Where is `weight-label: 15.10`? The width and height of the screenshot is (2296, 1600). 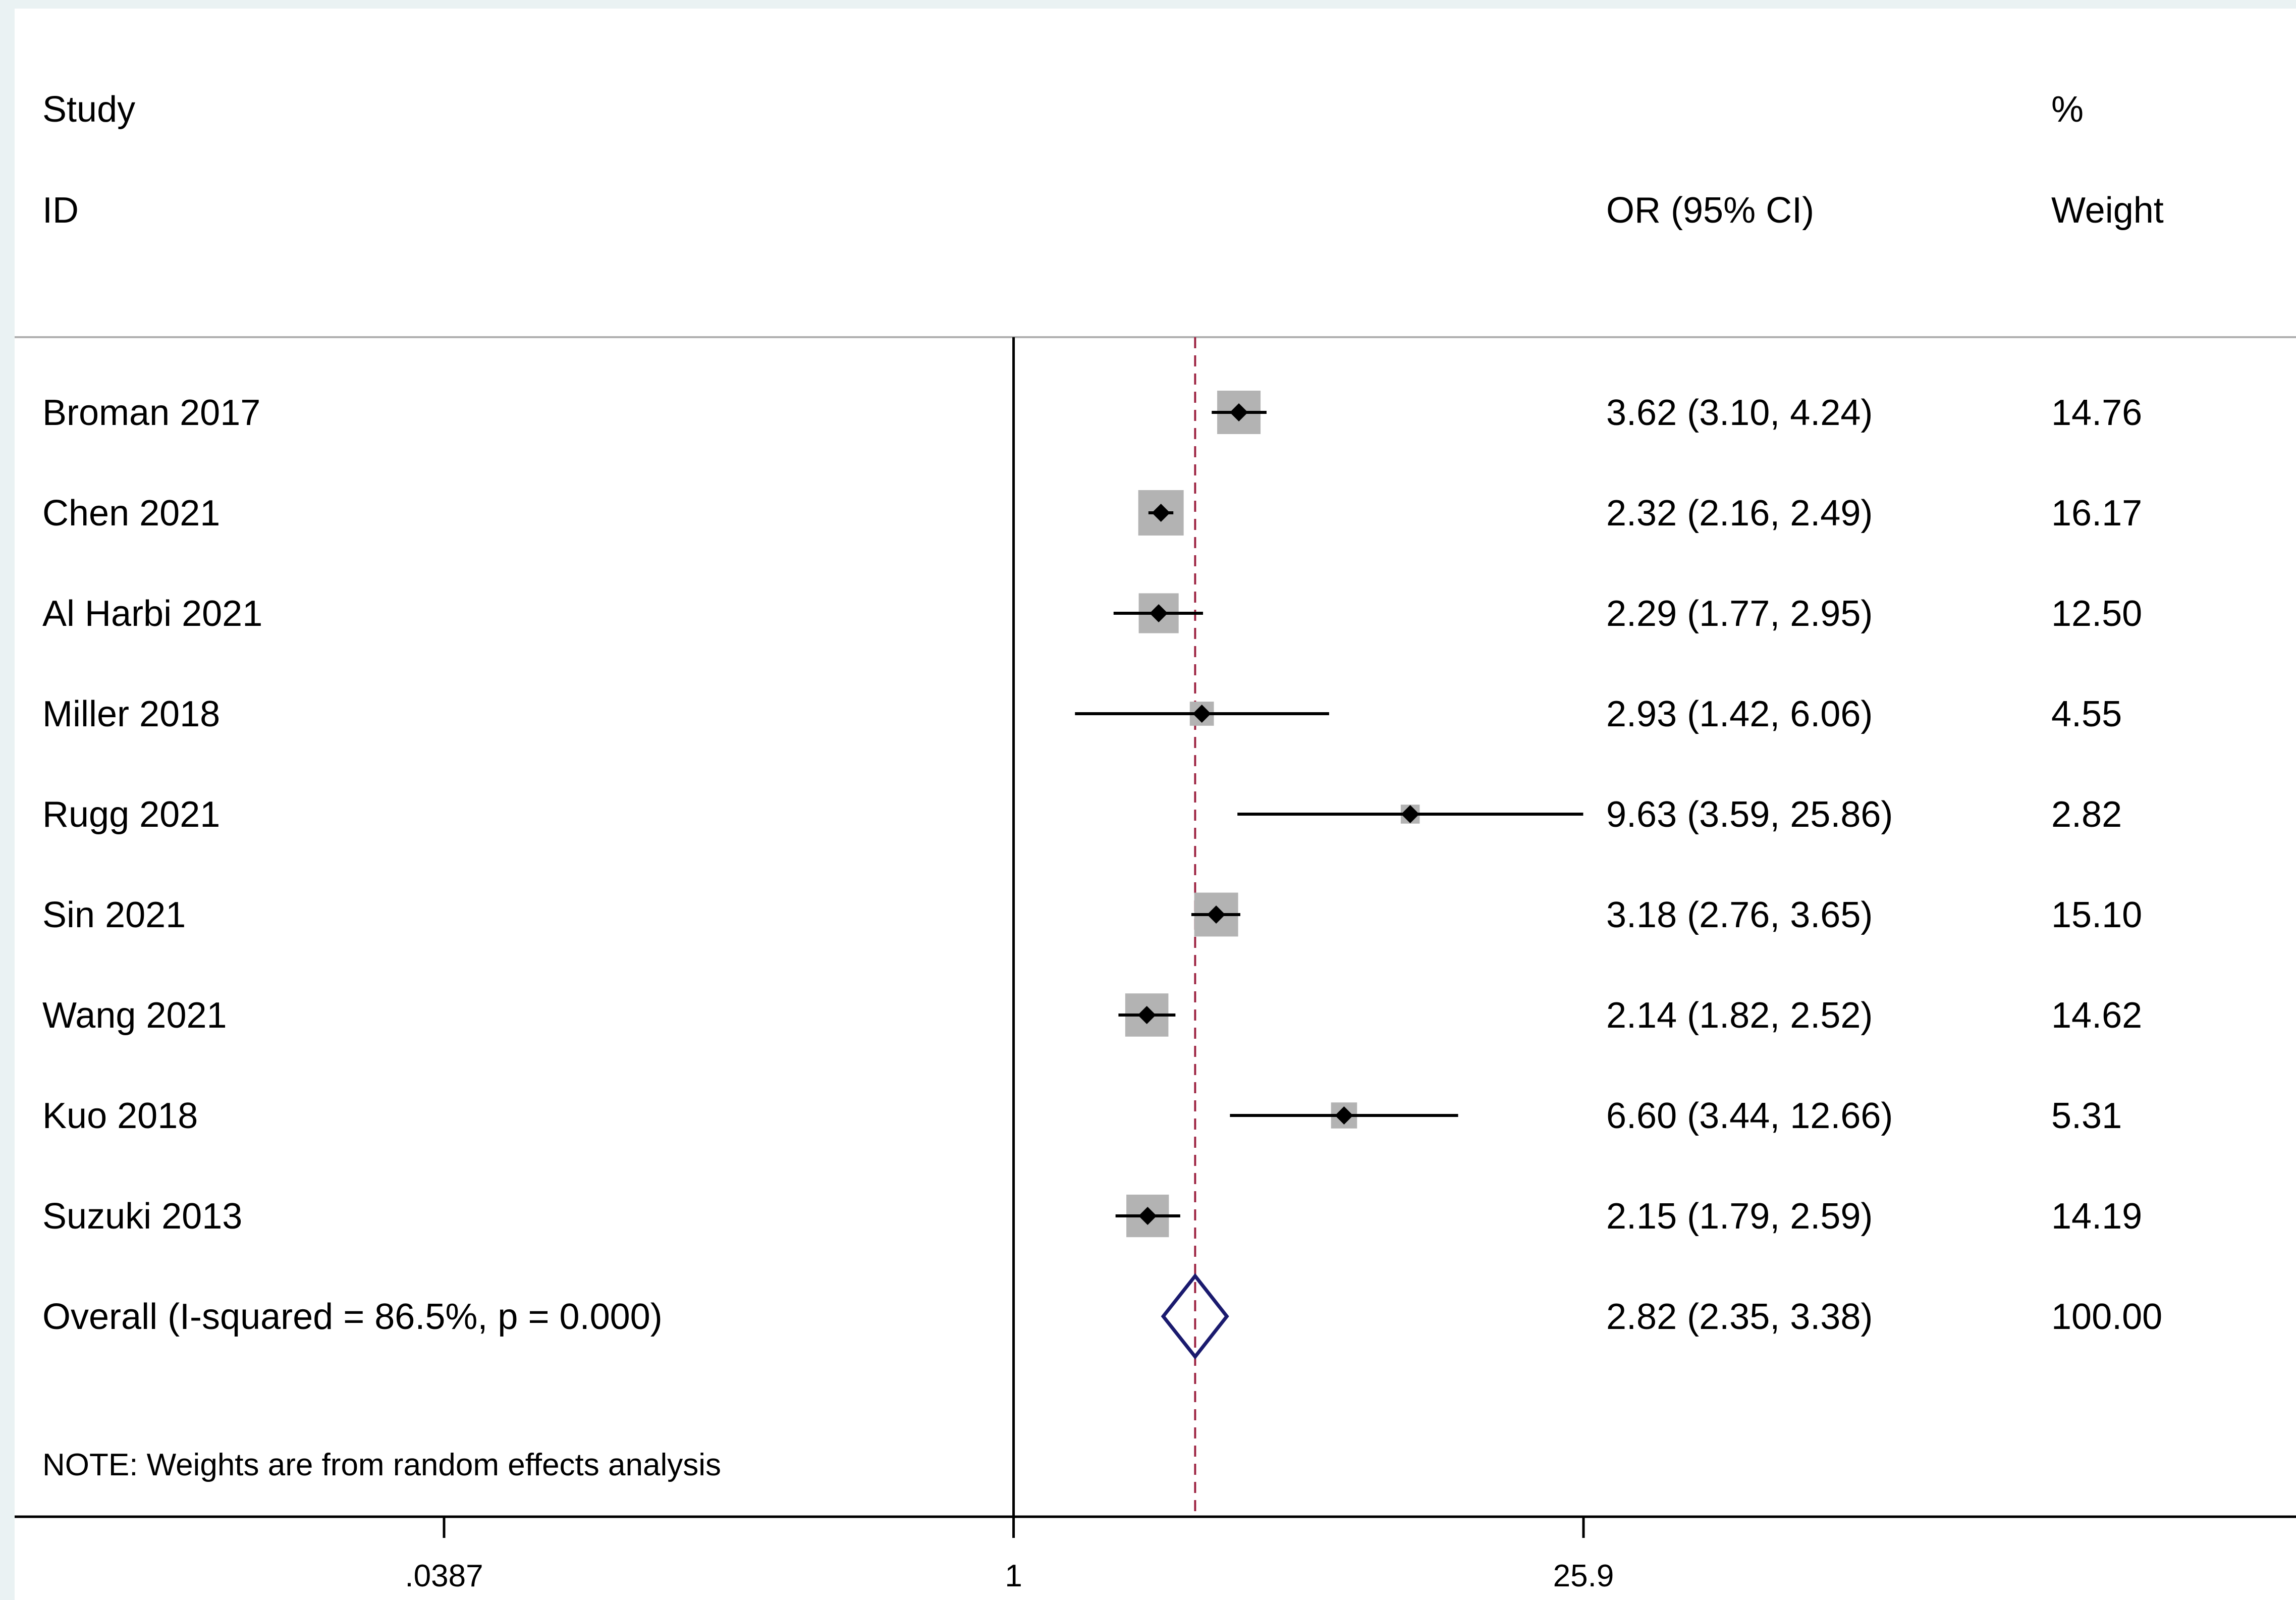
weight-label: 15.10 is located at coordinates (2096, 915).